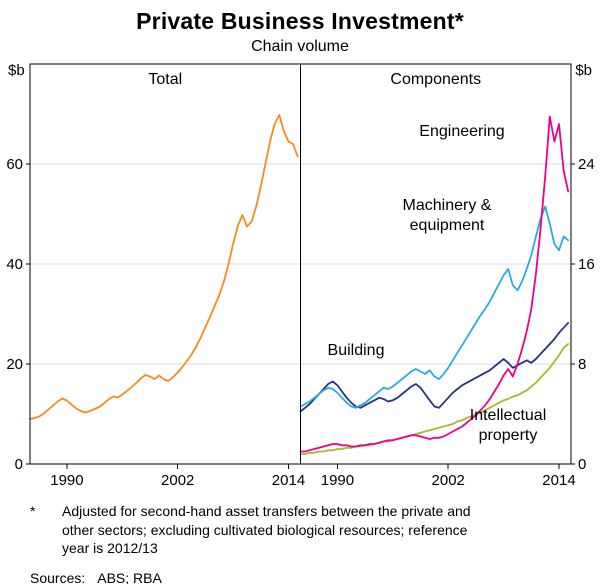  What do you see at coordinates (447, 225) in the screenshot?
I see `machinery-label: equipment` at bounding box center [447, 225].